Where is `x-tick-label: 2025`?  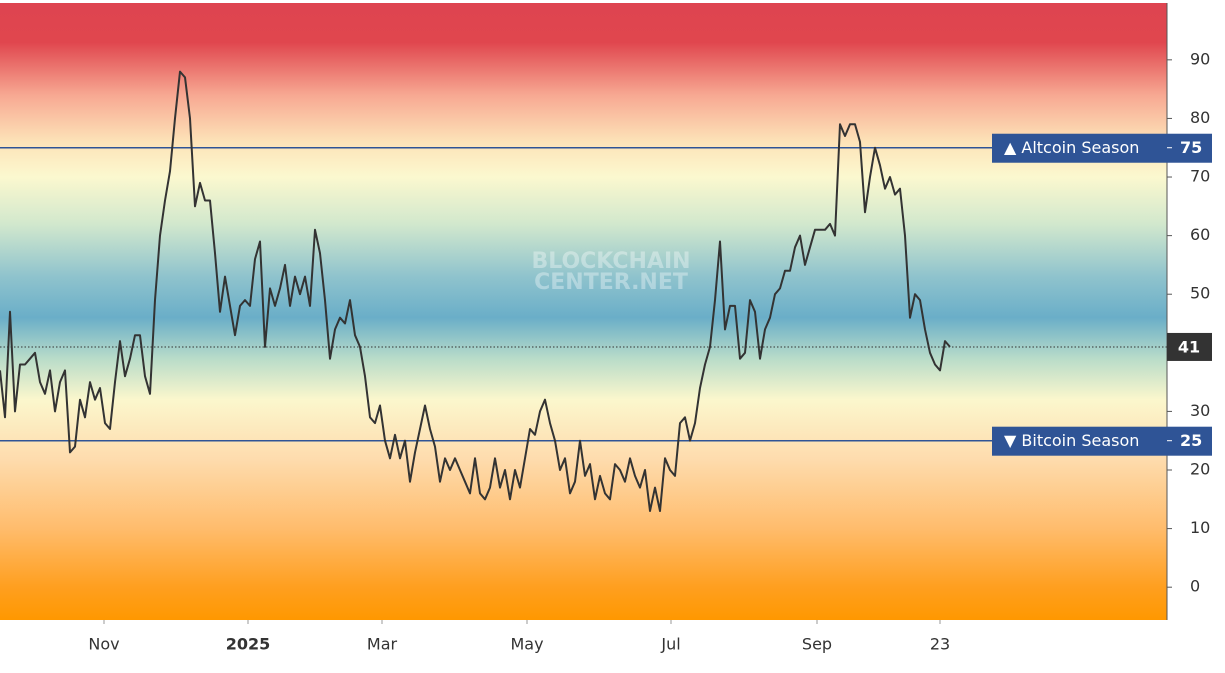 x-tick-label: 2025 is located at coordinates (248, 644).